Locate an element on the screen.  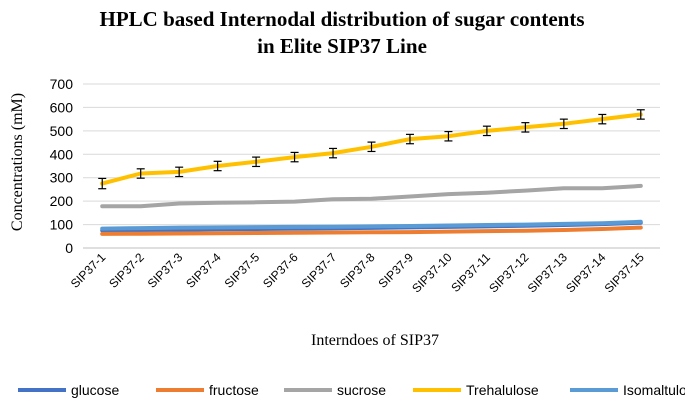
y-tick-label: 300 is located at coordinates (62, 178).